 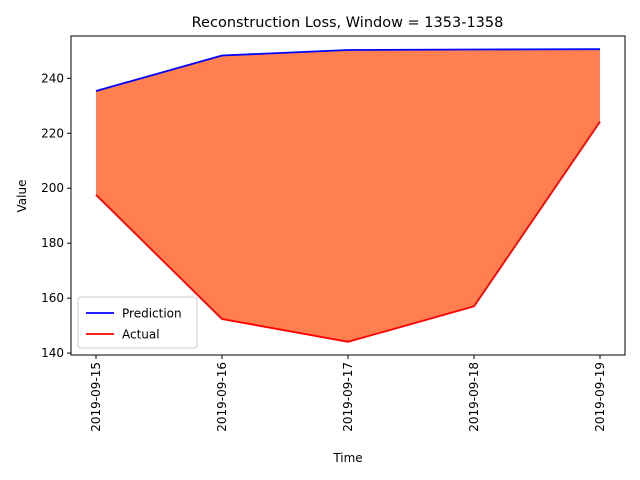 What do you see at coordinates (52, 78) in the screenshot?
I see `y-tick-label: 240` at bounding box center [52, 78].